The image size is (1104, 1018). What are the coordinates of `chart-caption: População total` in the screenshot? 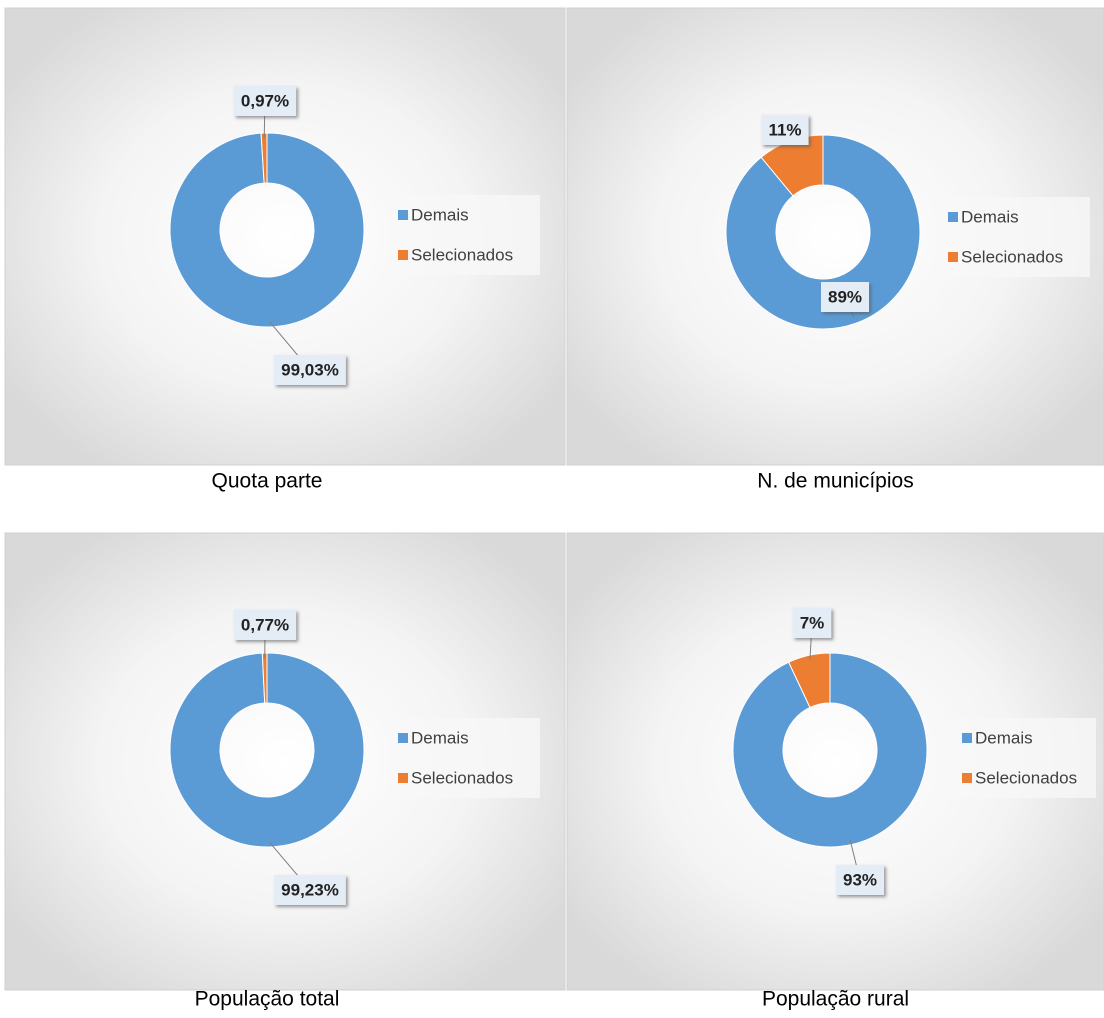 It's located at (267, 999).